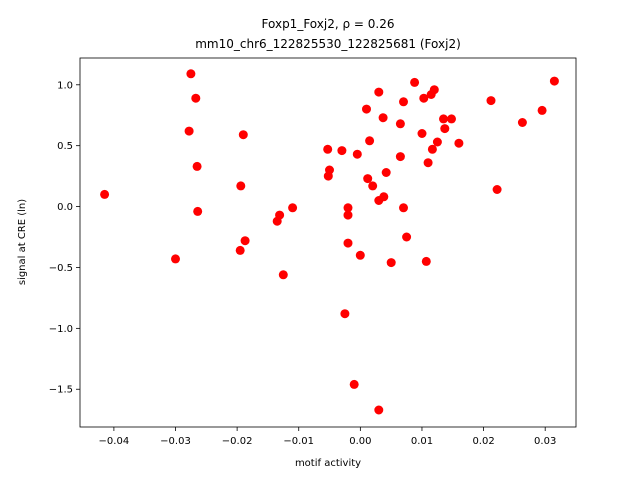  Describe the element at coordinates (422, 441) in the screenshot. I see `x-tick-label: 0.01` at that location.